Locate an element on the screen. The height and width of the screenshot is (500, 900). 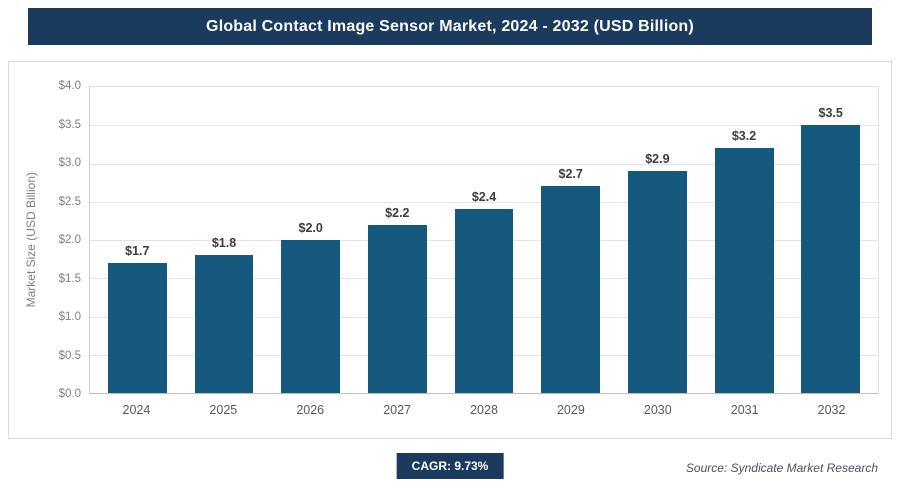
bar-column: $3.5 is located at coordinates (830, 240).